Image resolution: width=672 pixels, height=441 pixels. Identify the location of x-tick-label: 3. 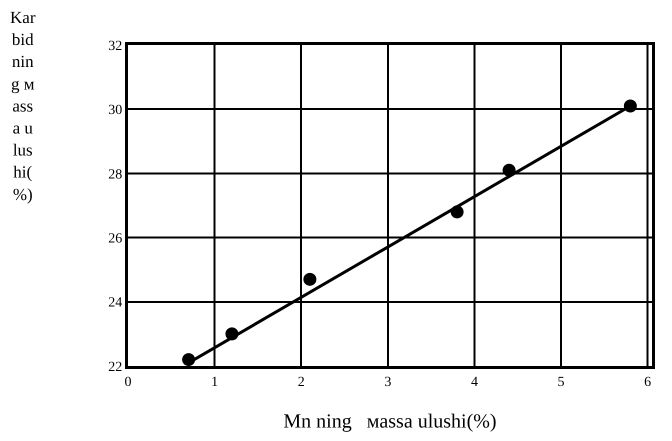
(388, 382).